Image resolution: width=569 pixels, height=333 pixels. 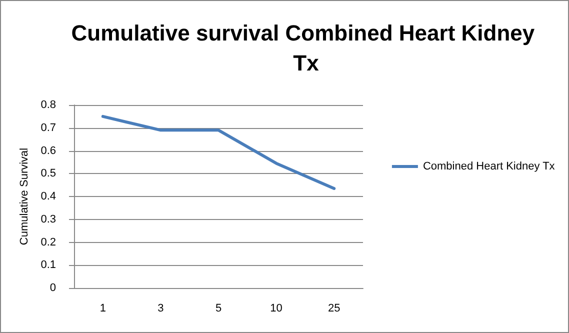 What do you see at coordinates (48, 242) in the screenshot?
I see `y-tick-label: 0.2` at bounding box center [48, 242].